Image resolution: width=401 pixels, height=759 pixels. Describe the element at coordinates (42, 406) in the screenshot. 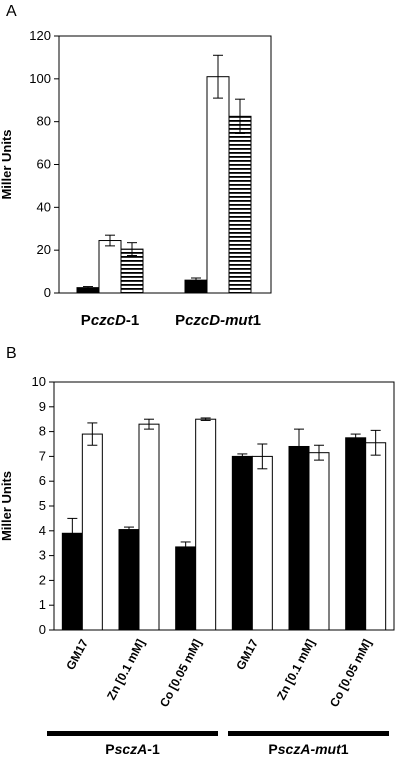

I see `y-tick-label-b: 9` at that location.